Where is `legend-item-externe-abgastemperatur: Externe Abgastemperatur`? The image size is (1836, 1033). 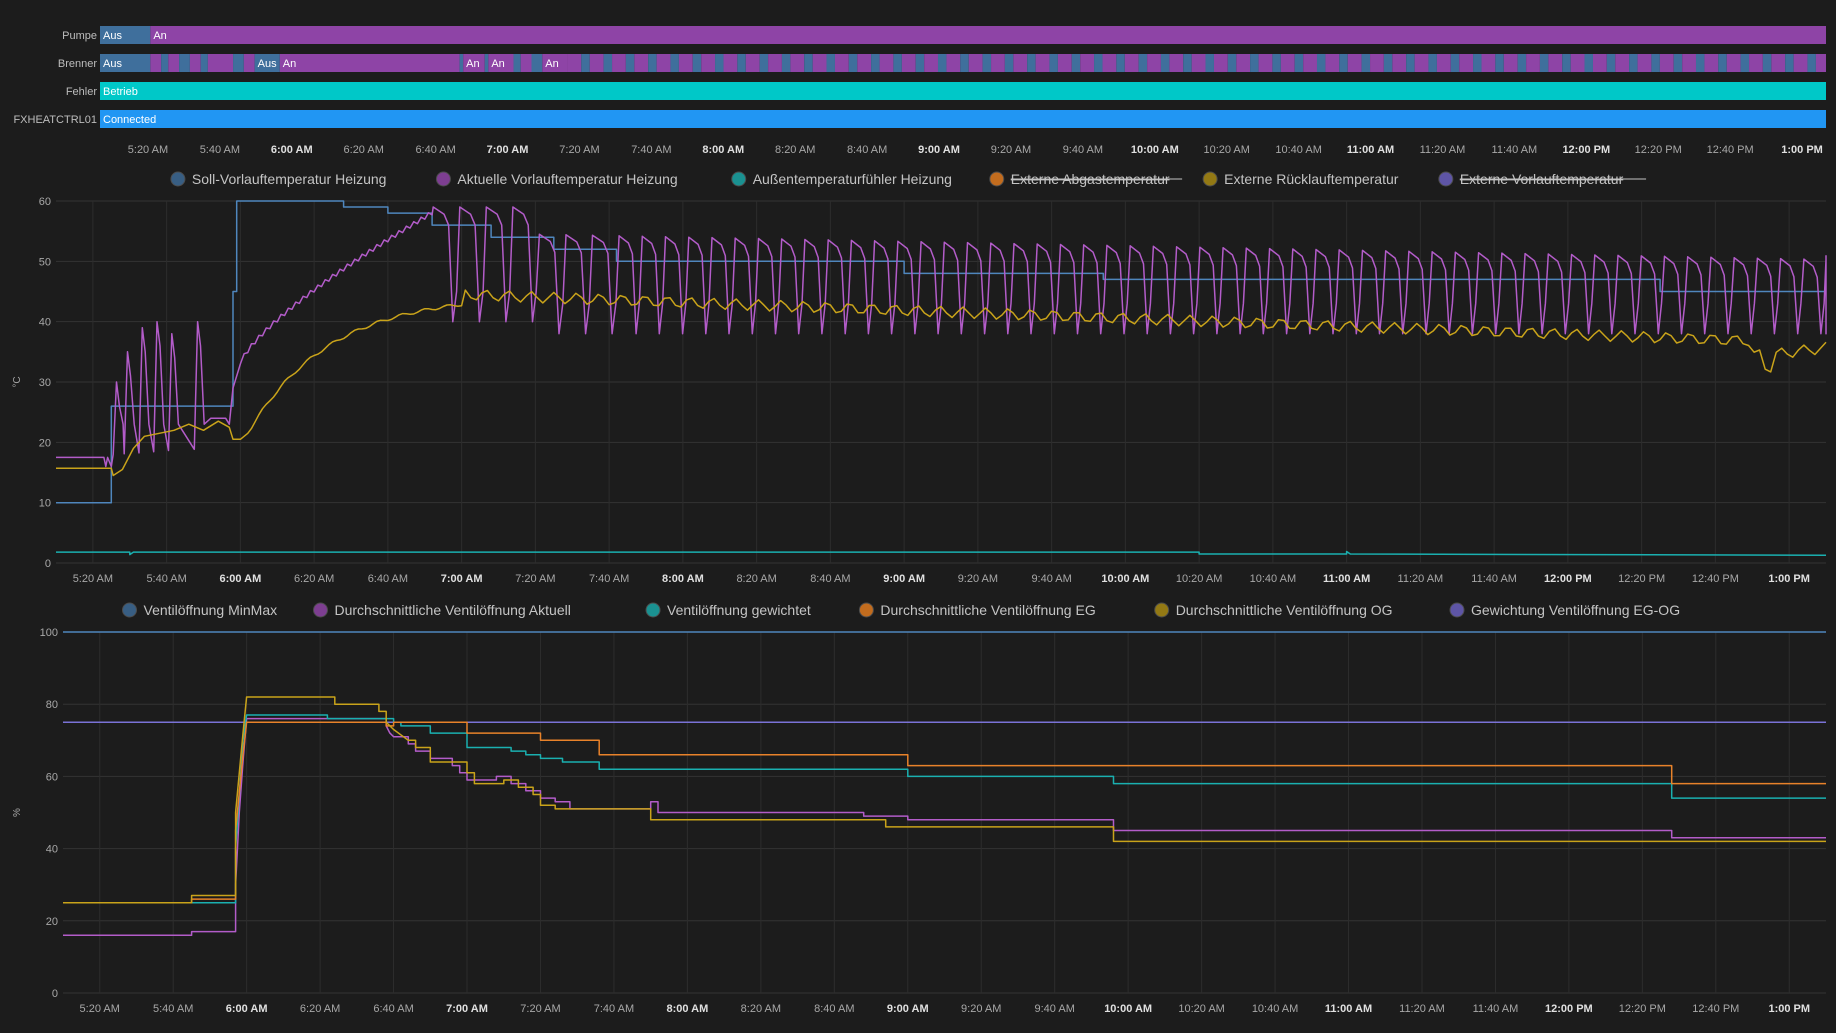 legend-item-externe-abgastemperatur: Externe Abgastemperatur is located at coordinates (1086, 179).